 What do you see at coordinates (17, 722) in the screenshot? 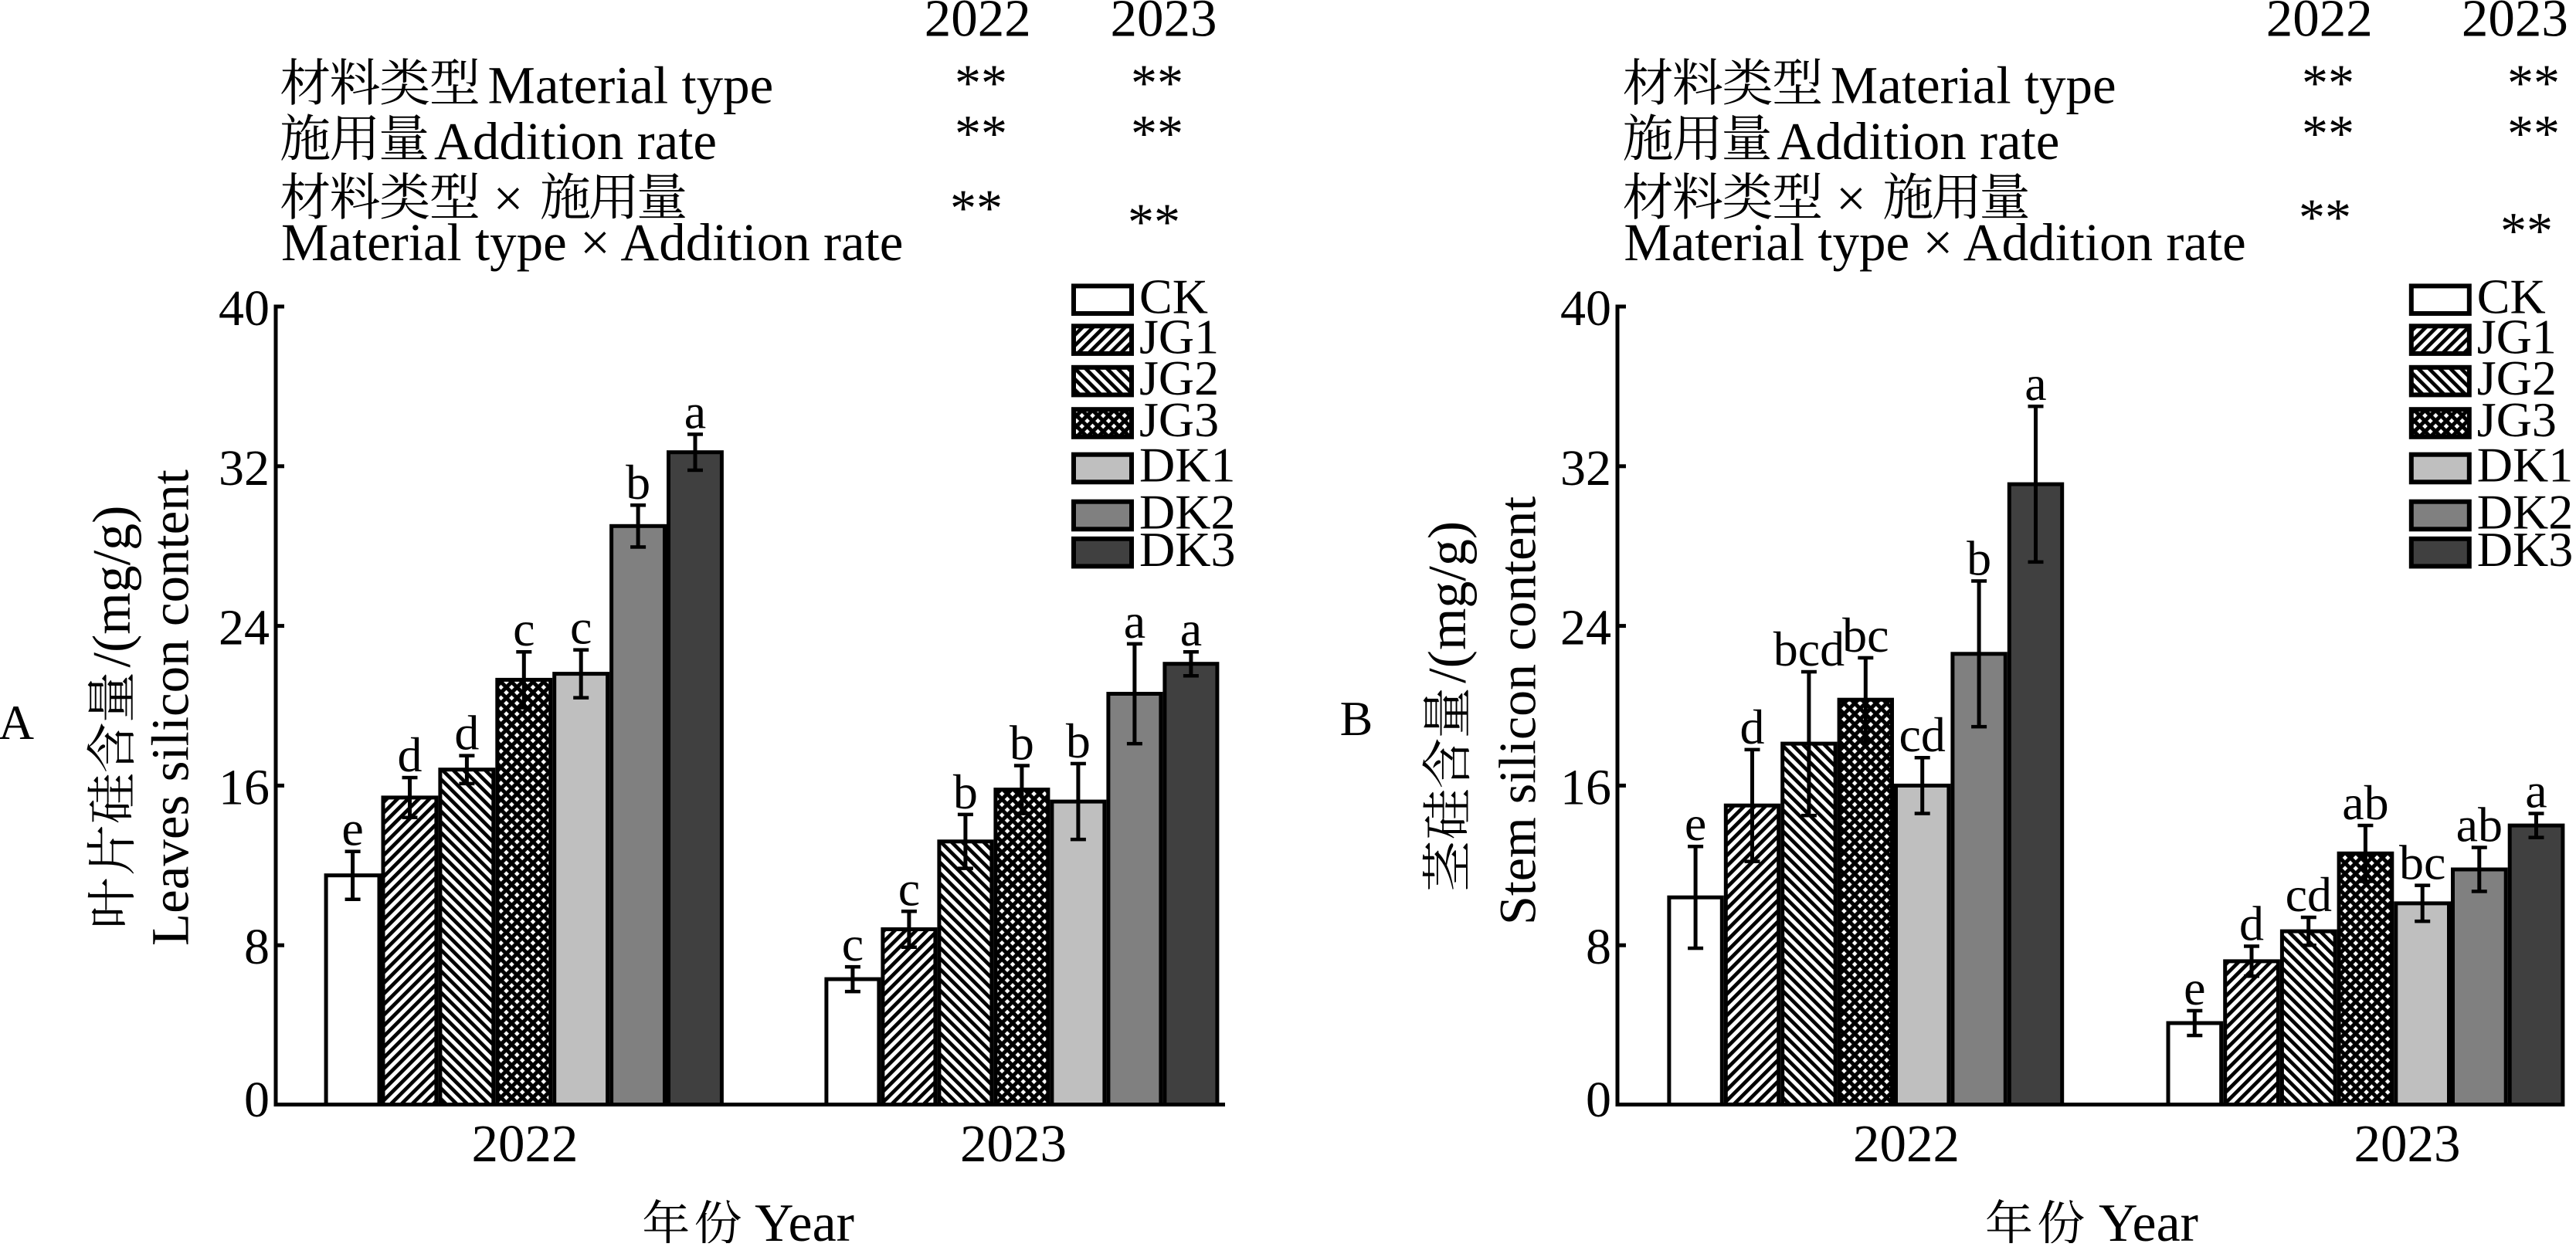
I see `svg-text: A` at bounding box center [17, 722].